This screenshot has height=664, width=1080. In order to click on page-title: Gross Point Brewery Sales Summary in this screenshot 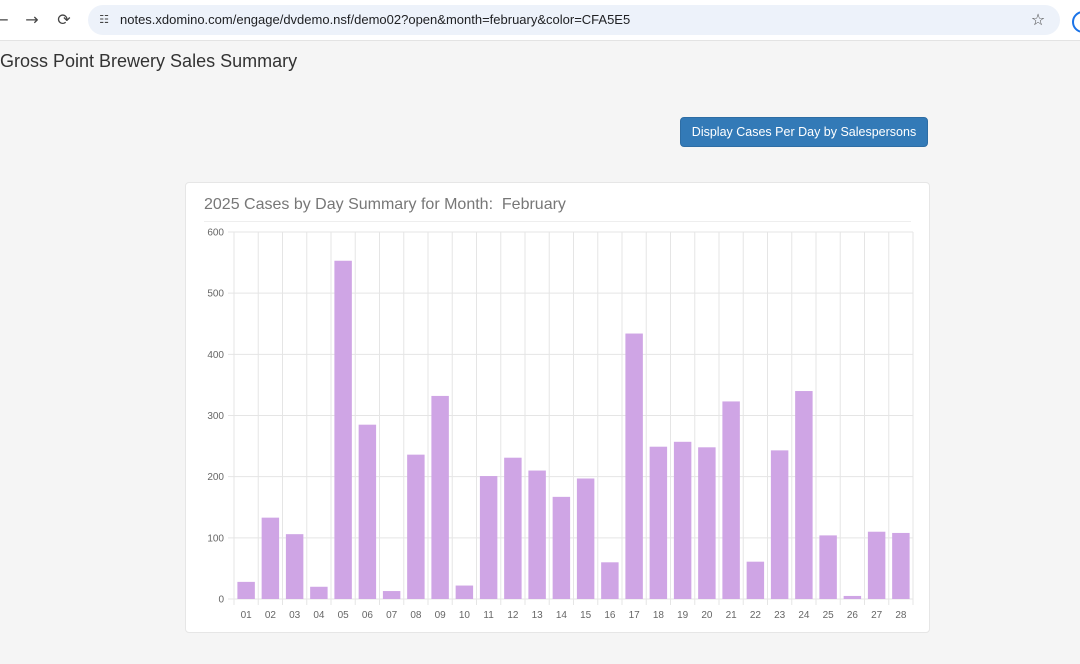, I will do `click(149, 61)`.